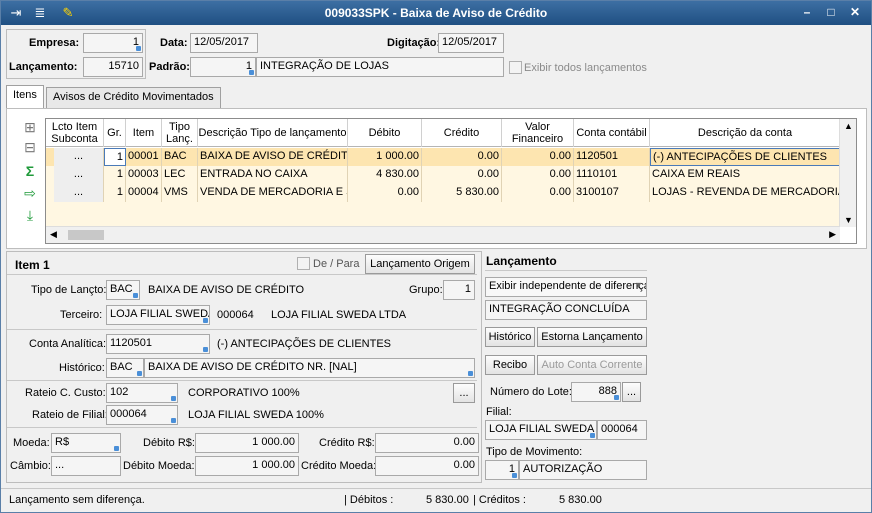 This screenshot has height=513, width=872. What do you see at coordinates (123, 290) in the screenshot?
I see `tipo-lancto-field: BAC` at bounding box center [123, 290].